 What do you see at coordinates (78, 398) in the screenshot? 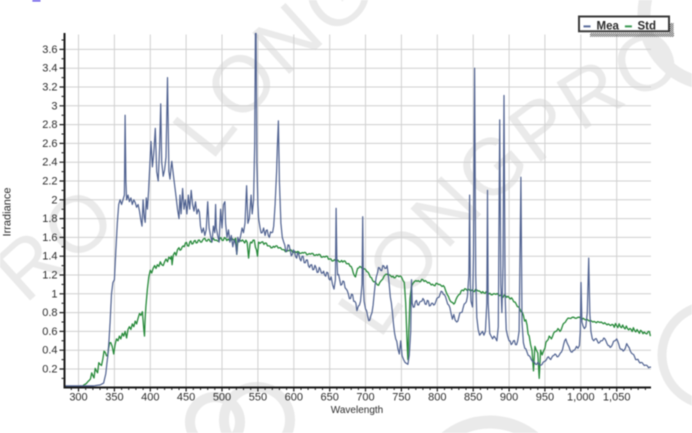
I see `svg-text: 300` at bounding box center [78, 398].